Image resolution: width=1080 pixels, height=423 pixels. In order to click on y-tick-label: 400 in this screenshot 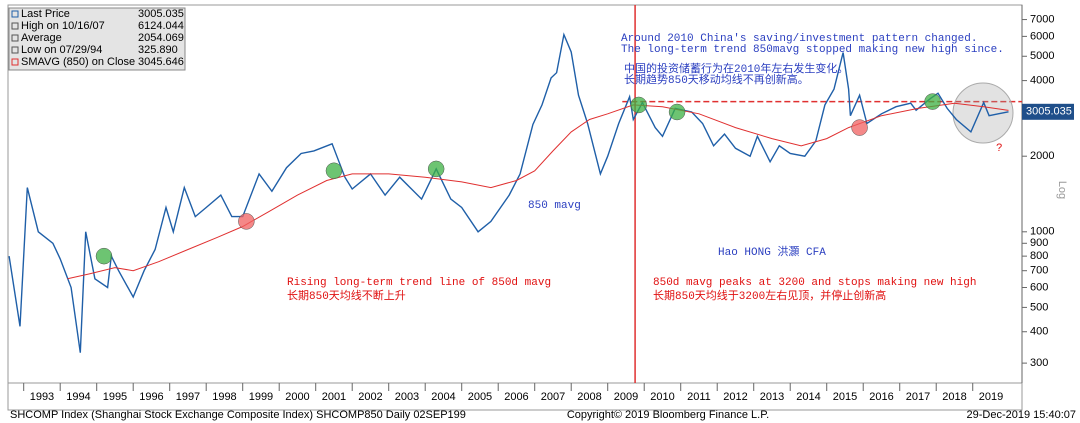, I will do `click(1039, 332)`.